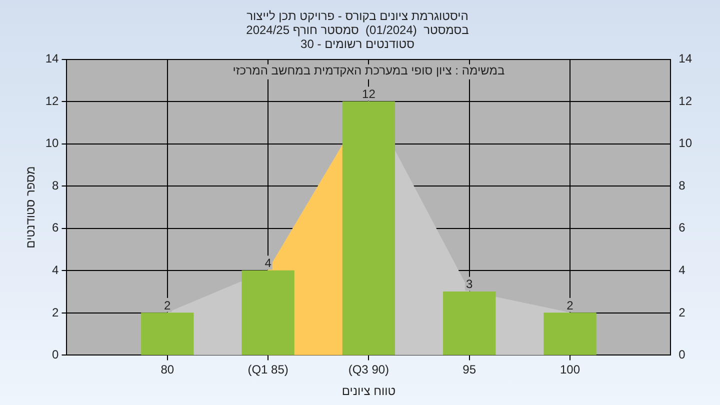 This screenshot has height=405, width=720. Describe the element at coordinates (682, 227) in the screenshot. I see `y2-tick-label: 6` at that location.